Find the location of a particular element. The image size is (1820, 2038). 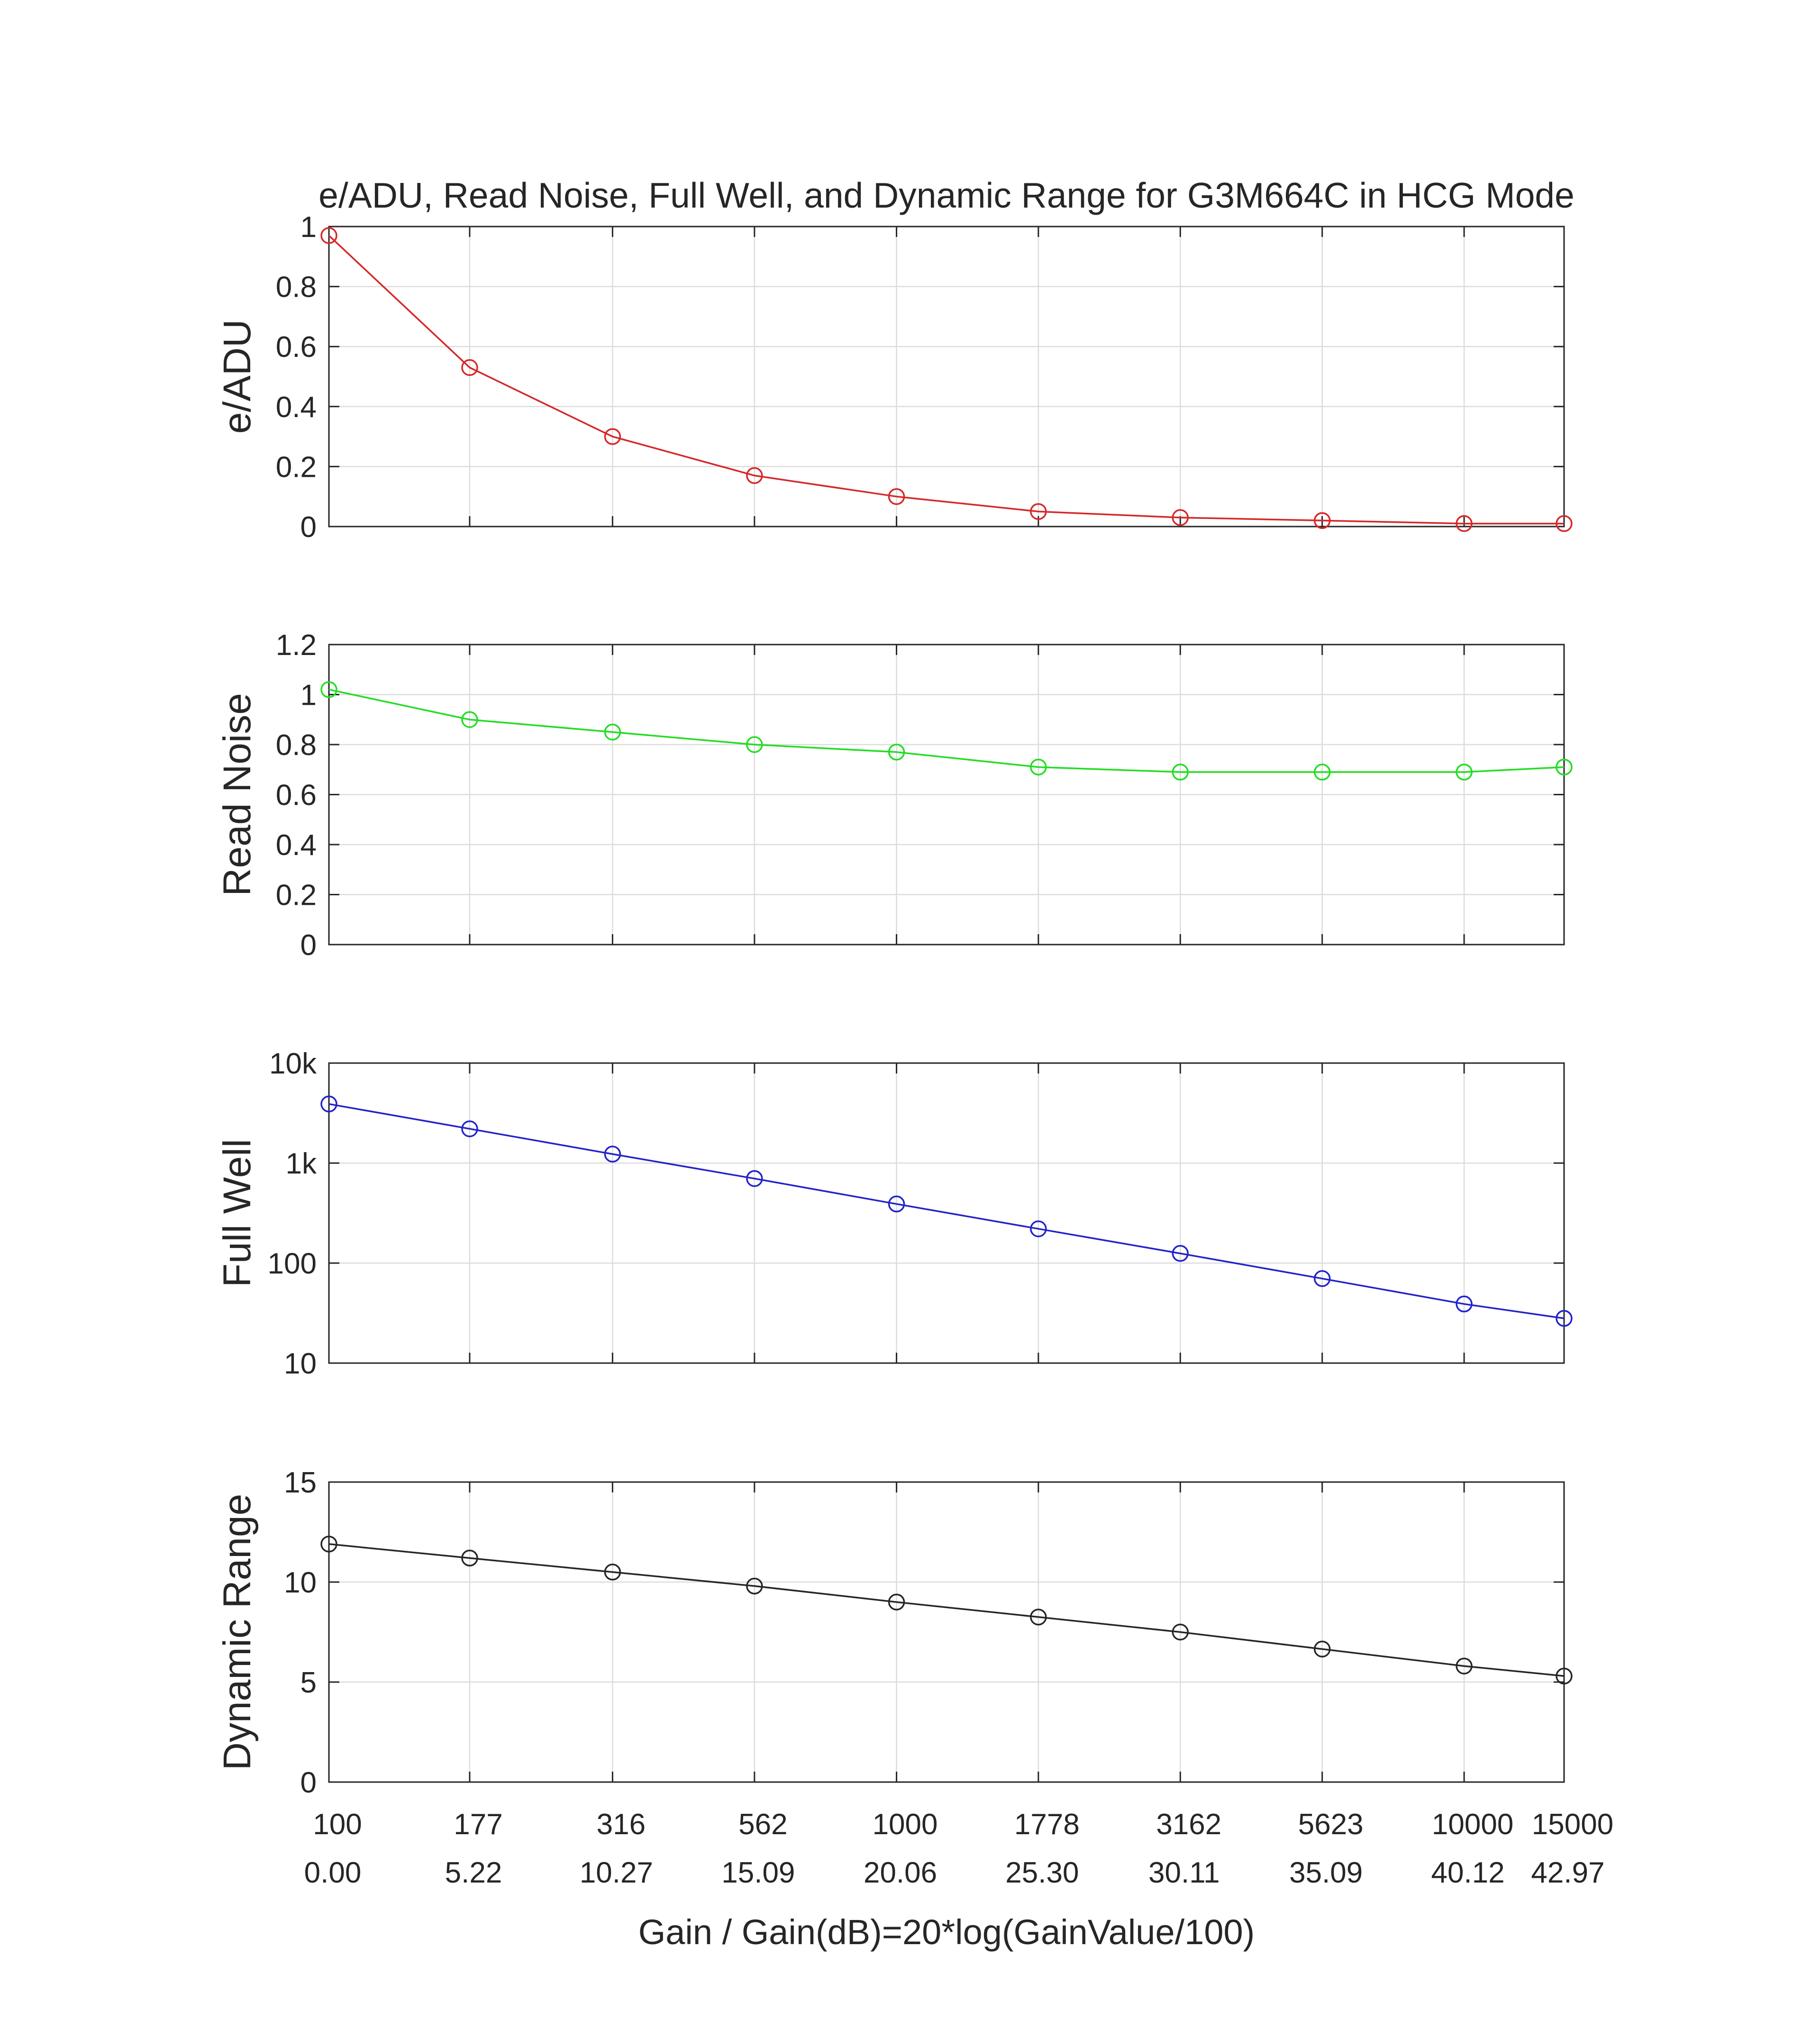

y-tick-label: 5 is located at coordinates (308, 1682).